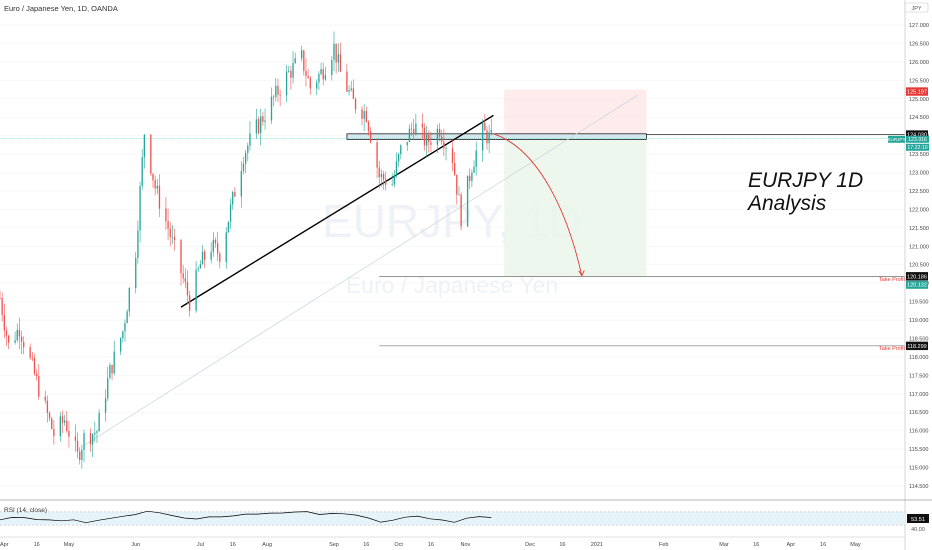 Image resolution: width=932 pixels, height=550 pixels. What do you see at coordinates (918, 321) in the screenshot?
I see `price-tick-label: 119.000` at bounding box center [918, 321].